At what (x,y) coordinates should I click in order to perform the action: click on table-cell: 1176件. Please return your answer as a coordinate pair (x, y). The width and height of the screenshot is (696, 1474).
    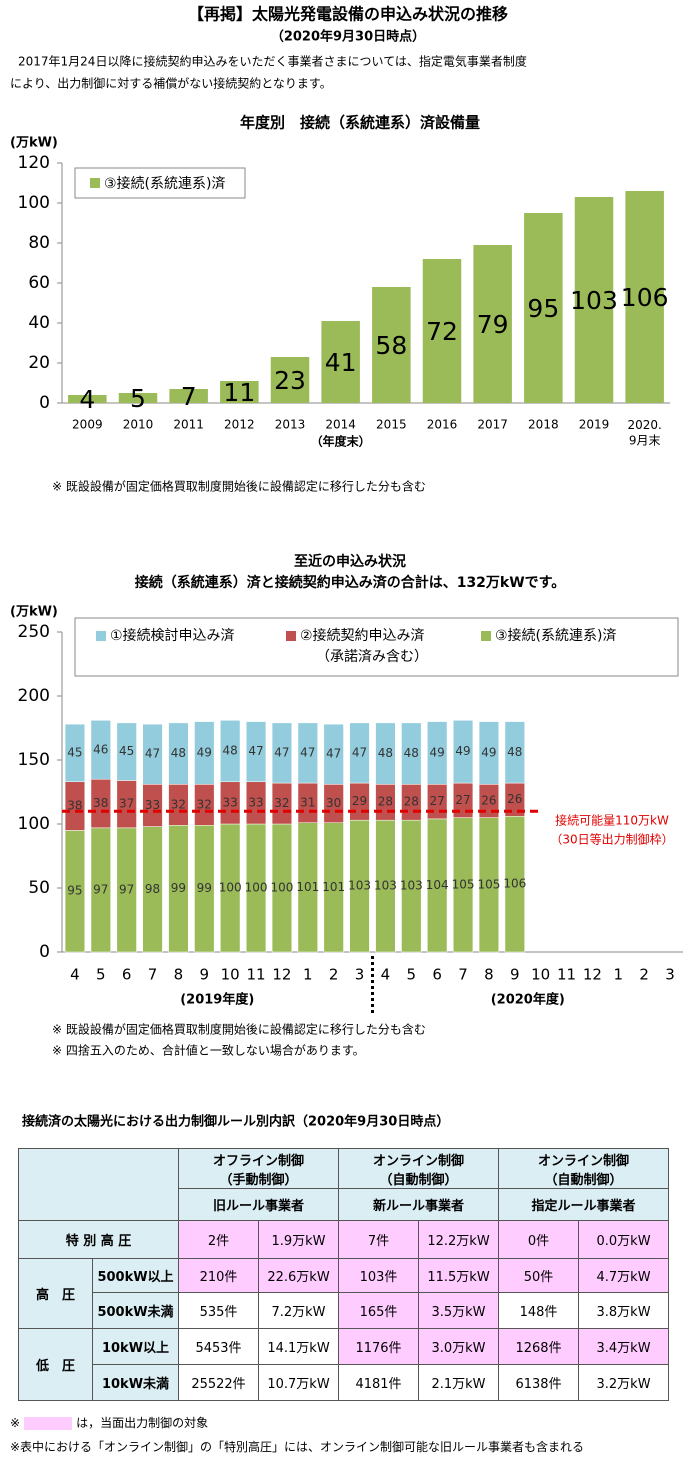
    Looking at the image, I should click on (379, 1346).